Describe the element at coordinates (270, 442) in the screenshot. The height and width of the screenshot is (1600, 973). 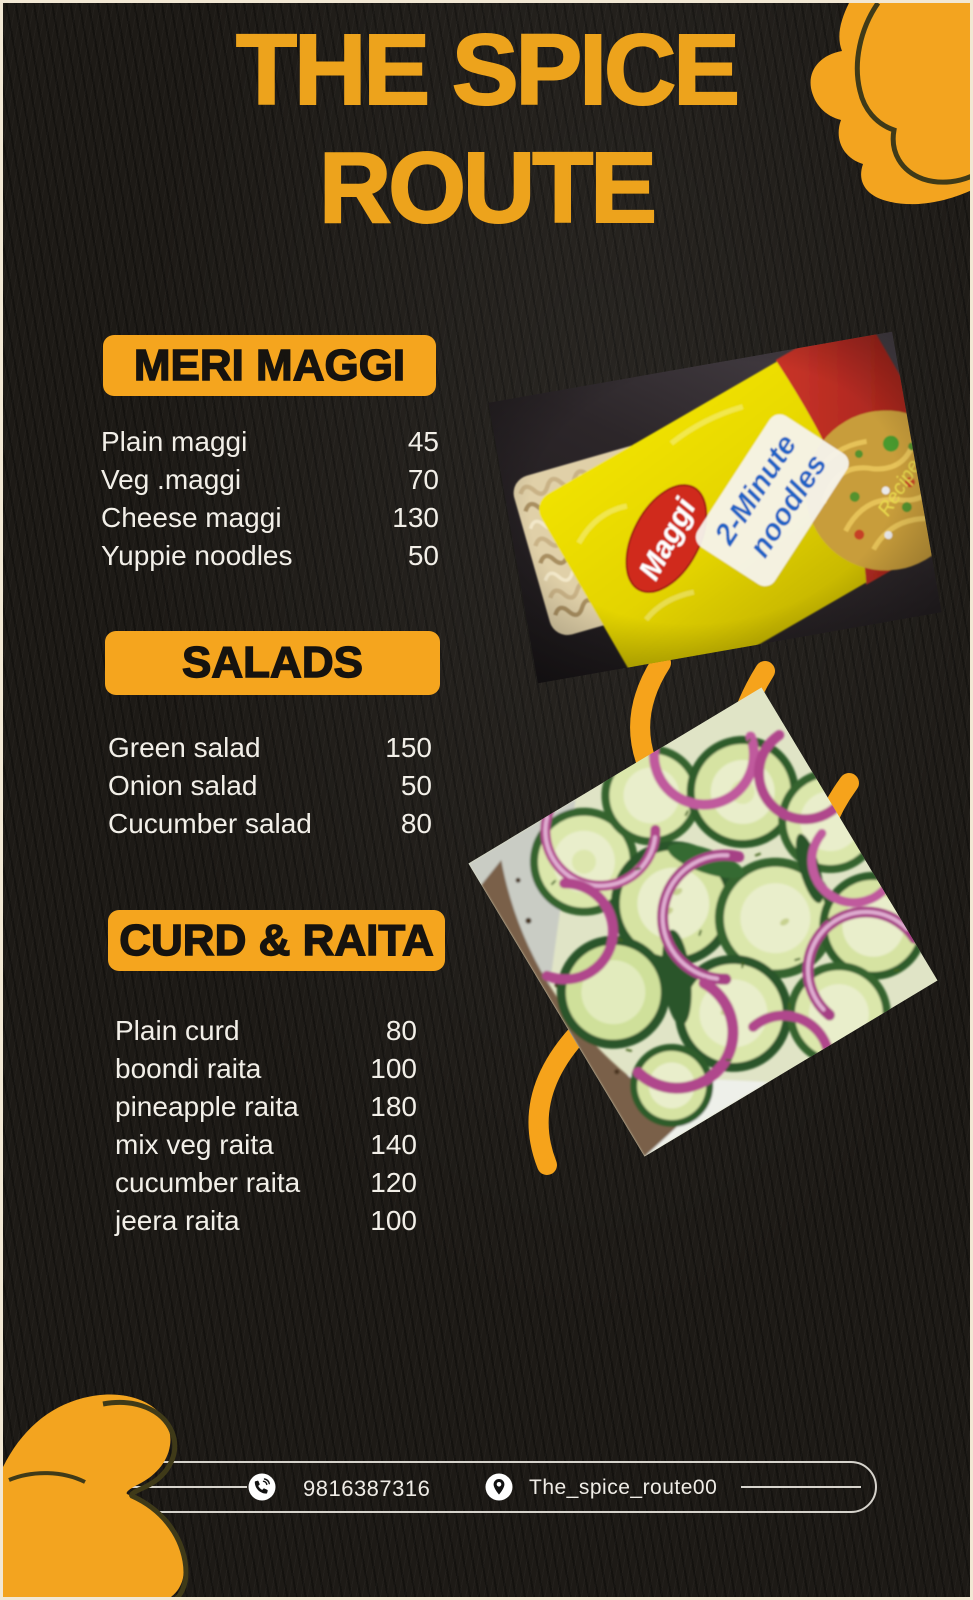
I see `menu-item: Plain maggi 45` at that location.